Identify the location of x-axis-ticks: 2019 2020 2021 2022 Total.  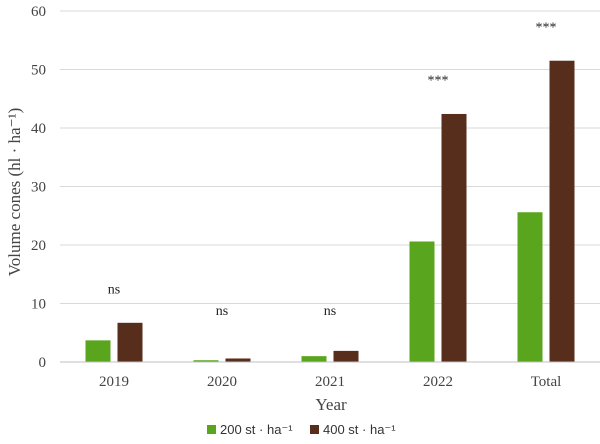
(330, 382).